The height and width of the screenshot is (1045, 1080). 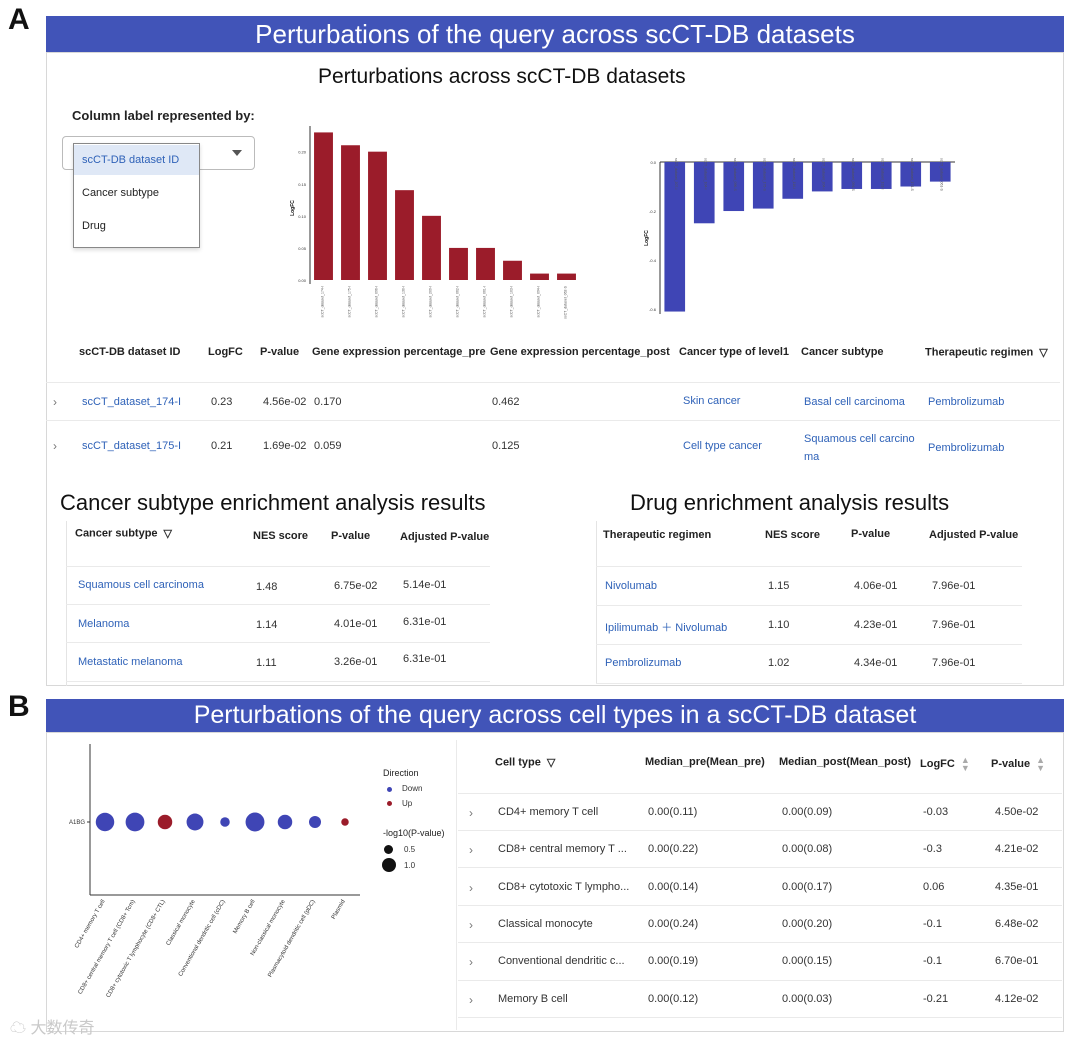 What do you see at coordinates (132, 446) in the screenshot?
I see `dataset-id-link: scCT_dataset_175-I` at bounding box center [132, 446].